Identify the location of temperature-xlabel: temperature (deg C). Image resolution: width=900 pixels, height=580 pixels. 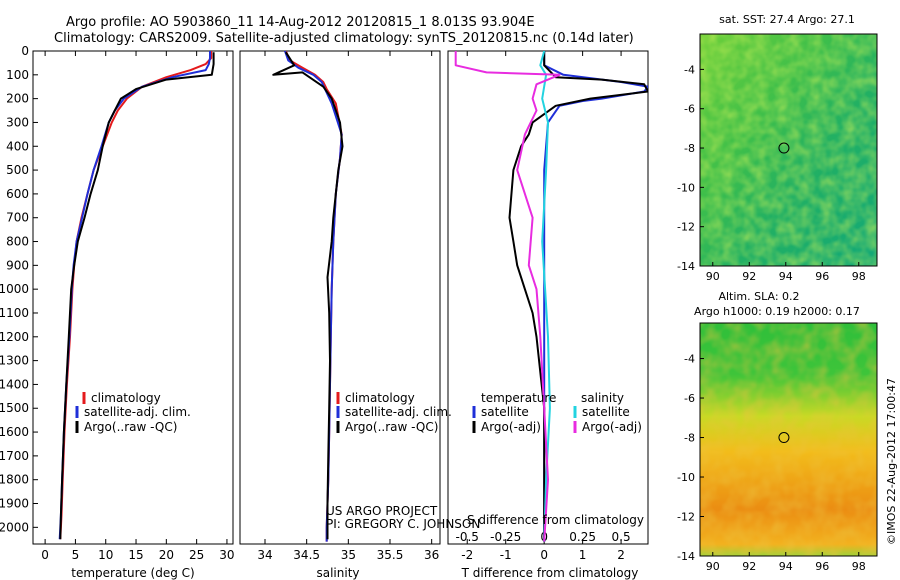
(132, 573).